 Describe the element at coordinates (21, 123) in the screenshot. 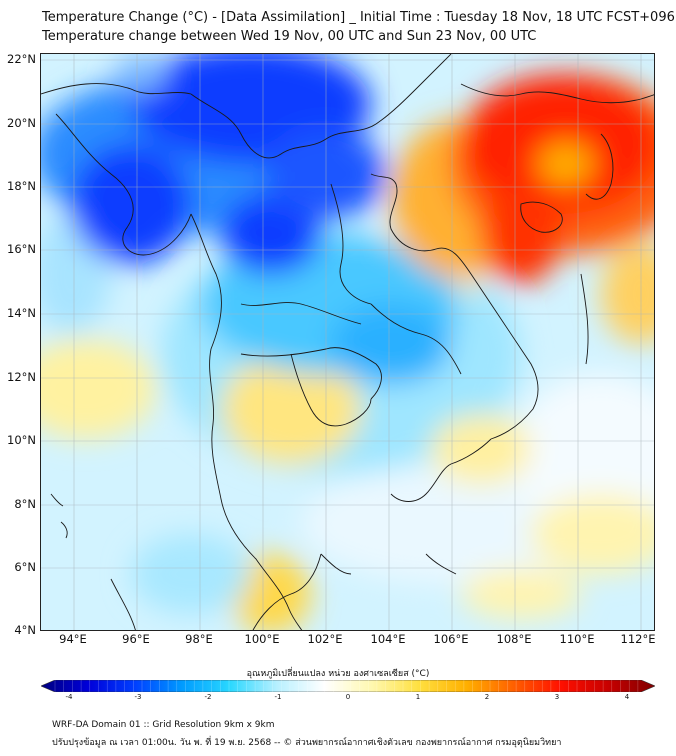

I see `lat-label-20n: 20°N` at that location.